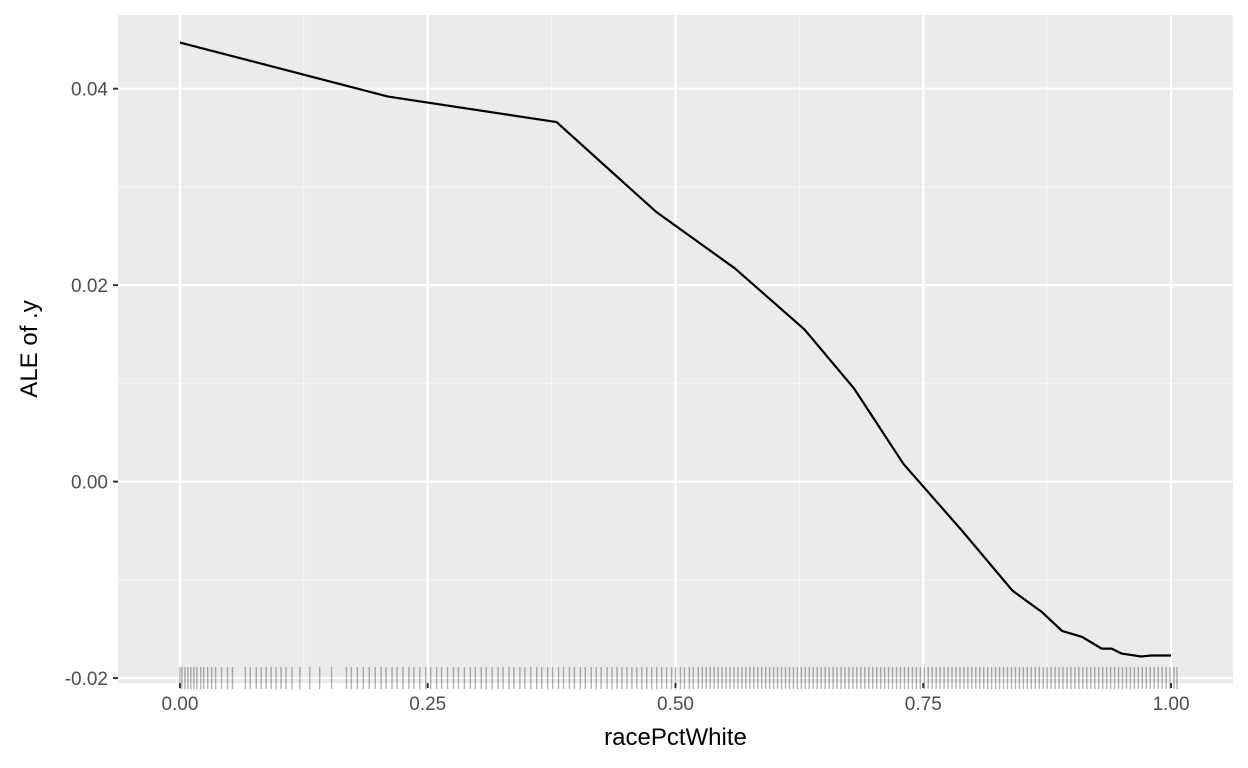 The width and height of the screenshot is (1248, 768). Describe the element at coordinates (89, 286) in the screenshot. I see `y-tick-label: 0.02` at that location.